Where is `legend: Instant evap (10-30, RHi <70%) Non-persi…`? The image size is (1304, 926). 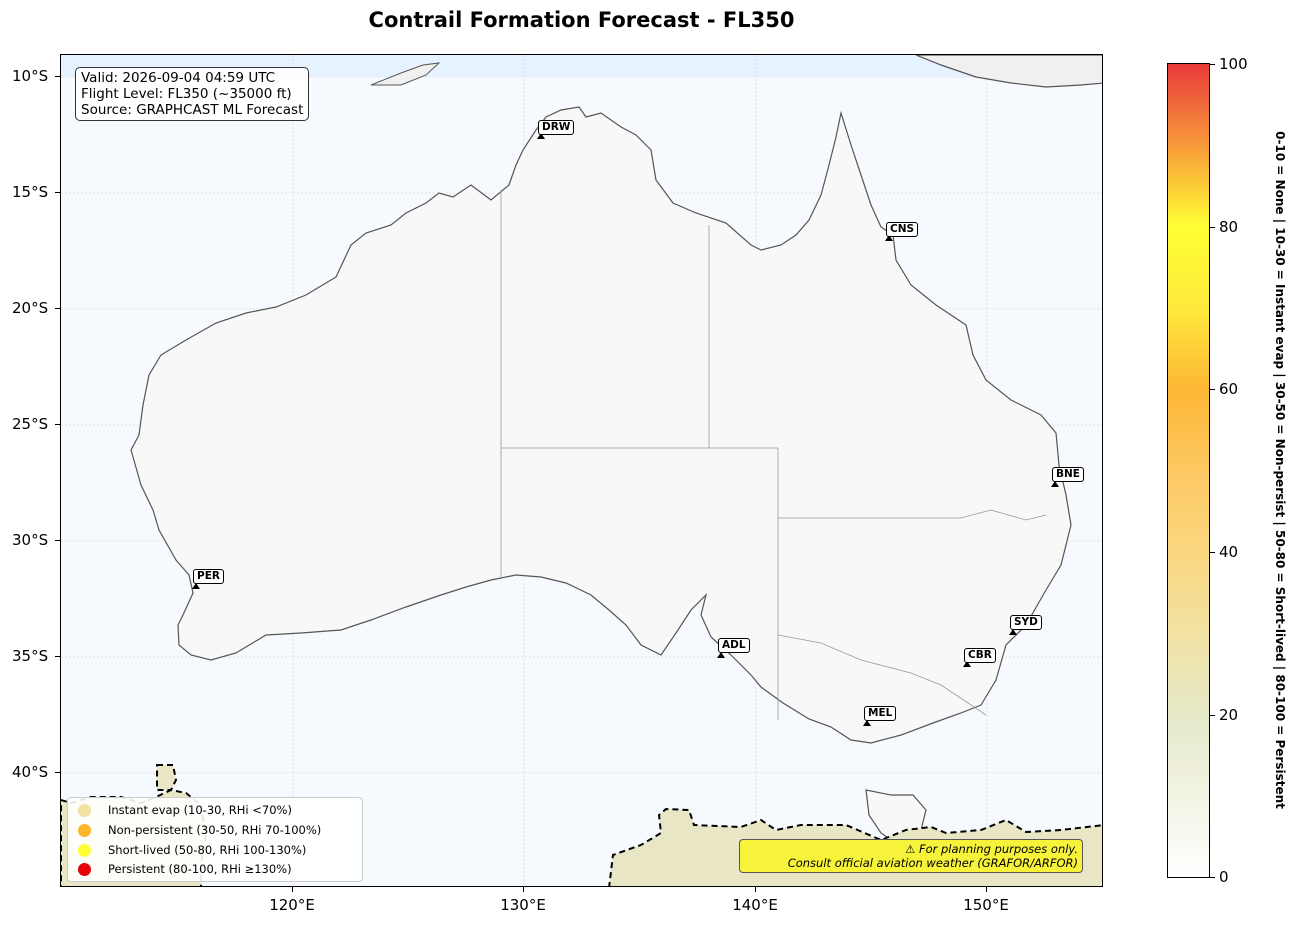 legend: Instant evap (10-30, RHi <70%) Non-persi… is located at coordinates (215, 839).